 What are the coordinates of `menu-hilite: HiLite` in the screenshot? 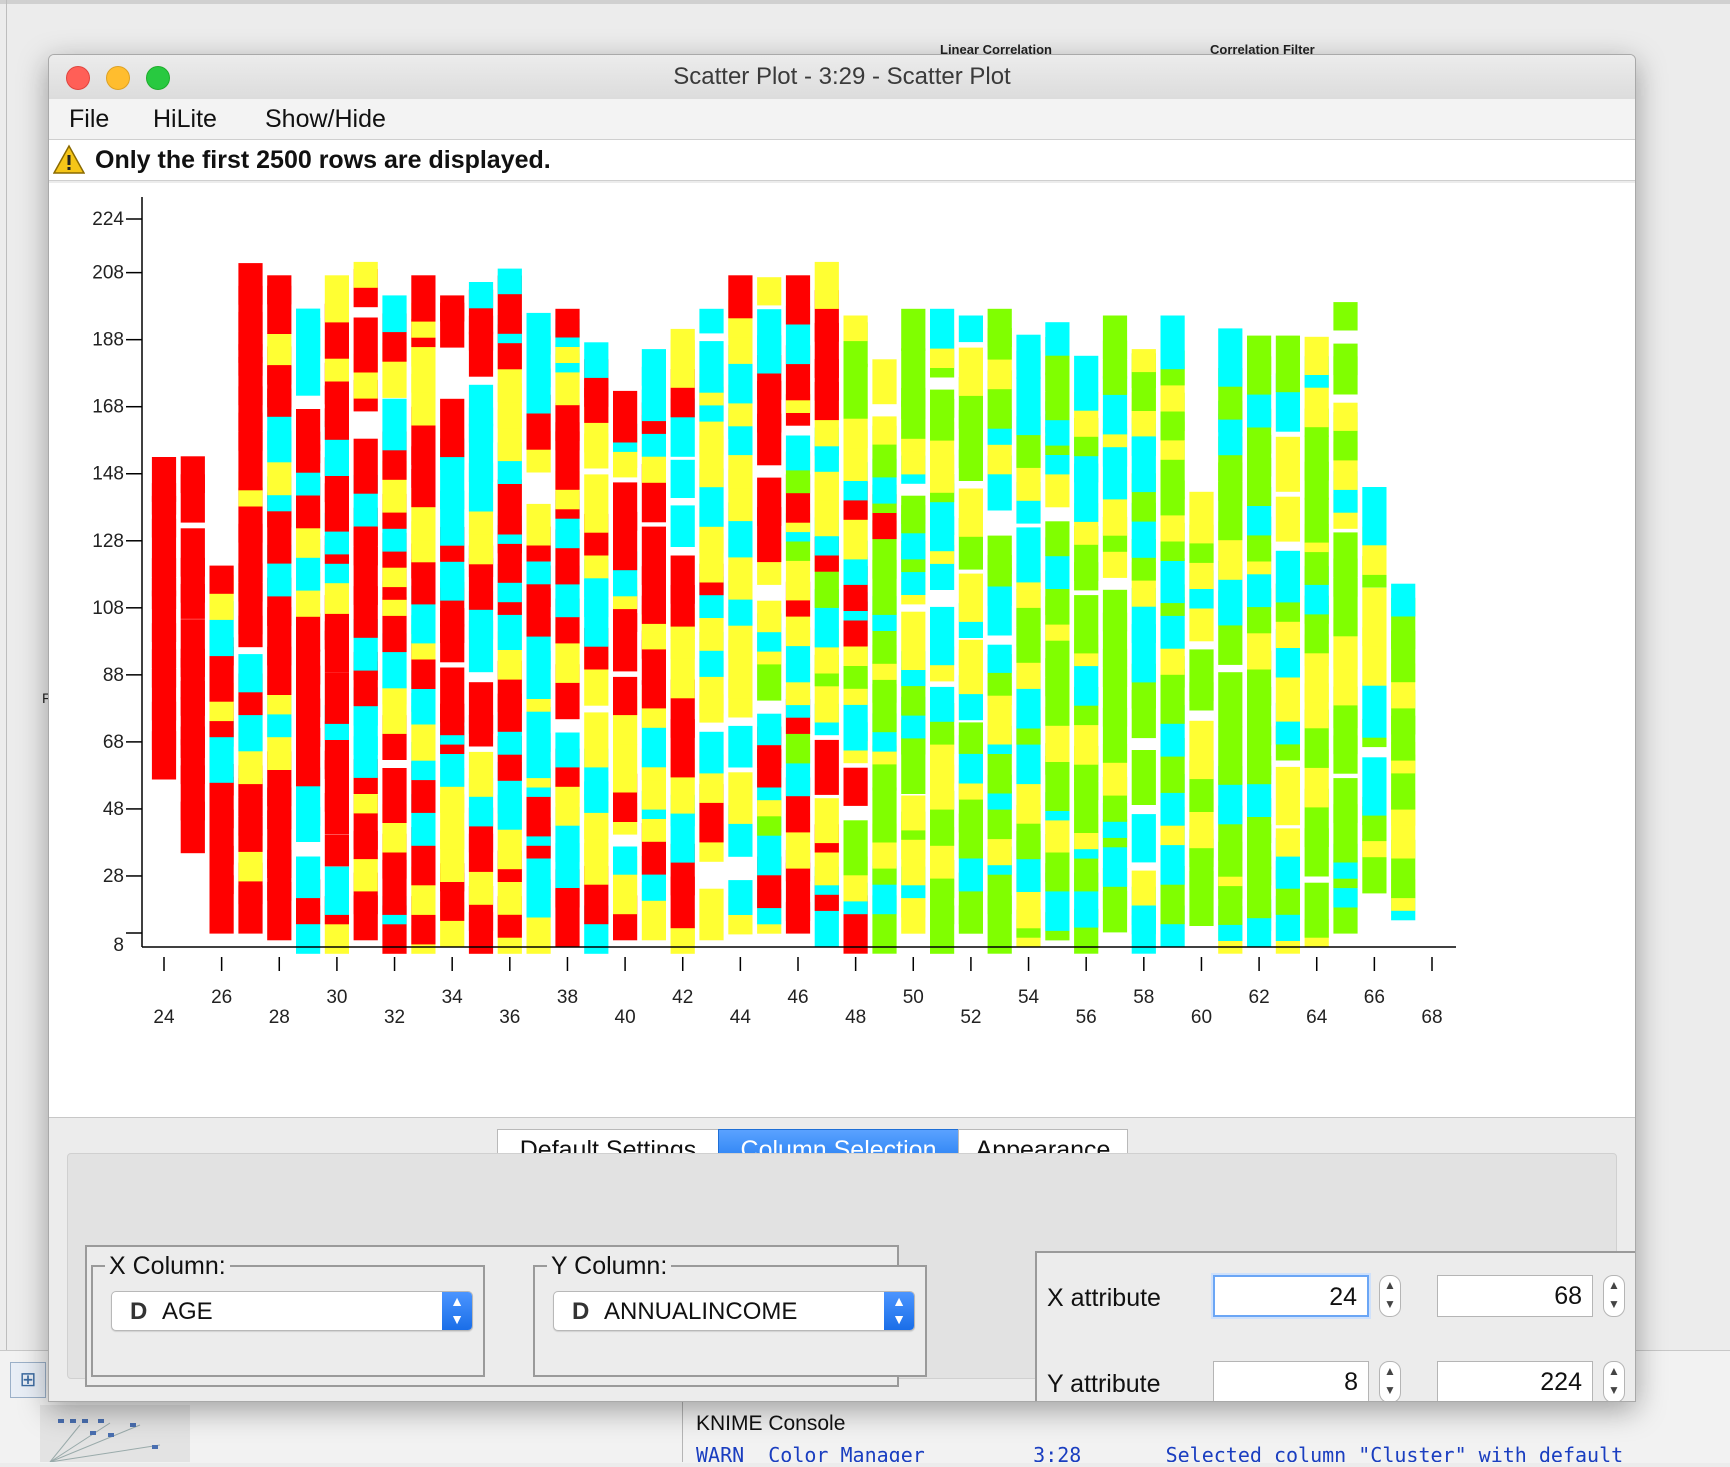 It's located at (185, 119).